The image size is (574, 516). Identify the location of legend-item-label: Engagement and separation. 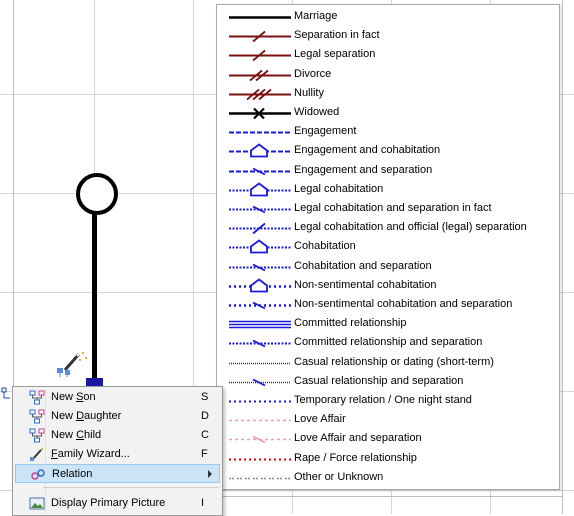
(363, 169).